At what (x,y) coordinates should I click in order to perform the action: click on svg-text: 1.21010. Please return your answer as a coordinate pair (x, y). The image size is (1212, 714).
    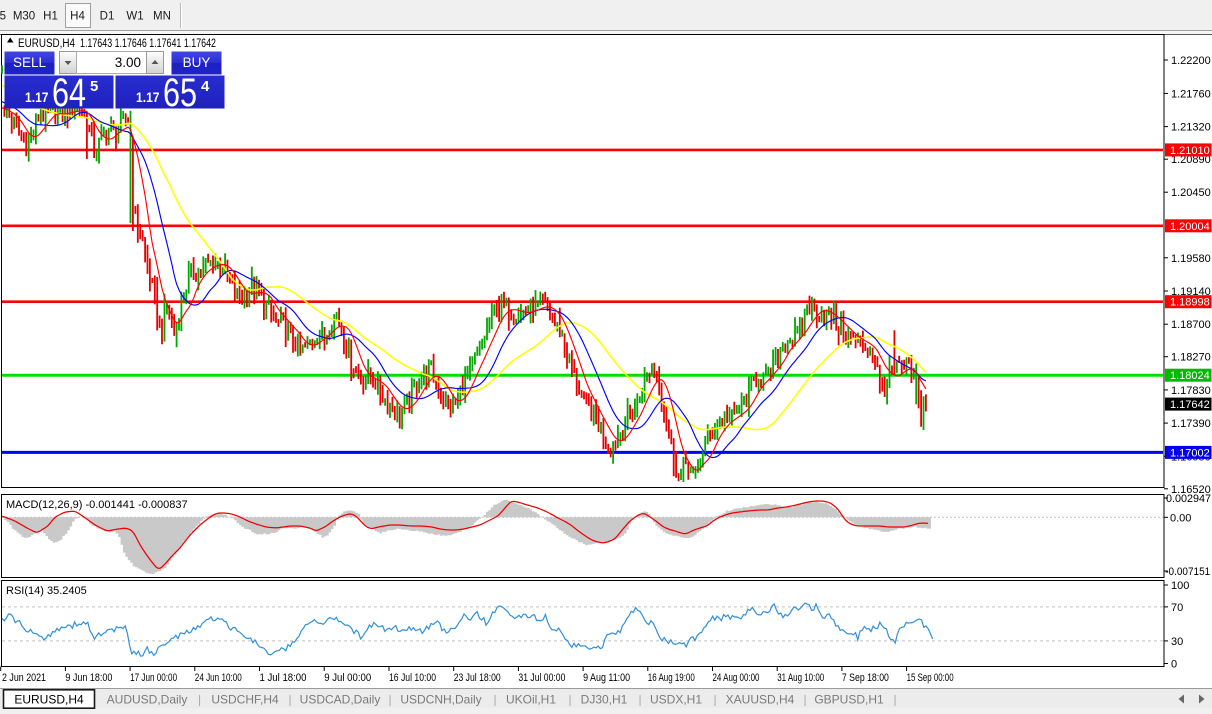
    Looking at the image, I should click on (1190, 151).